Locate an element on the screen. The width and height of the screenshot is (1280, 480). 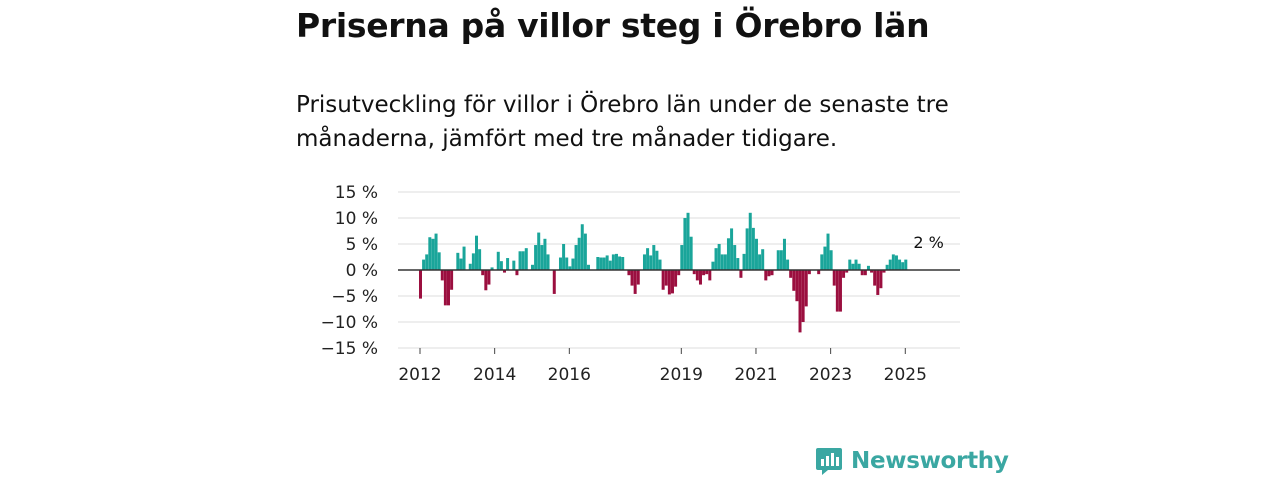
y-tick-label: 0 % is located at coordinates (362, 271).